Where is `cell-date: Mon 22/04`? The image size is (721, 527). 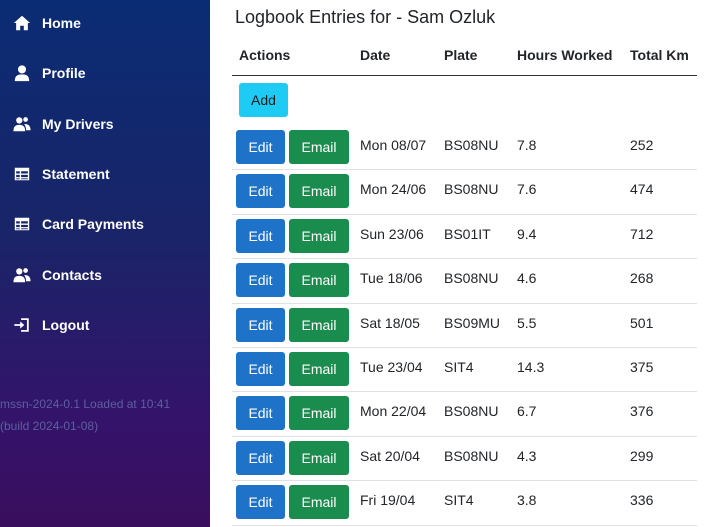
cell-date: Mon 22/04 is located at coordinates (393, 411).